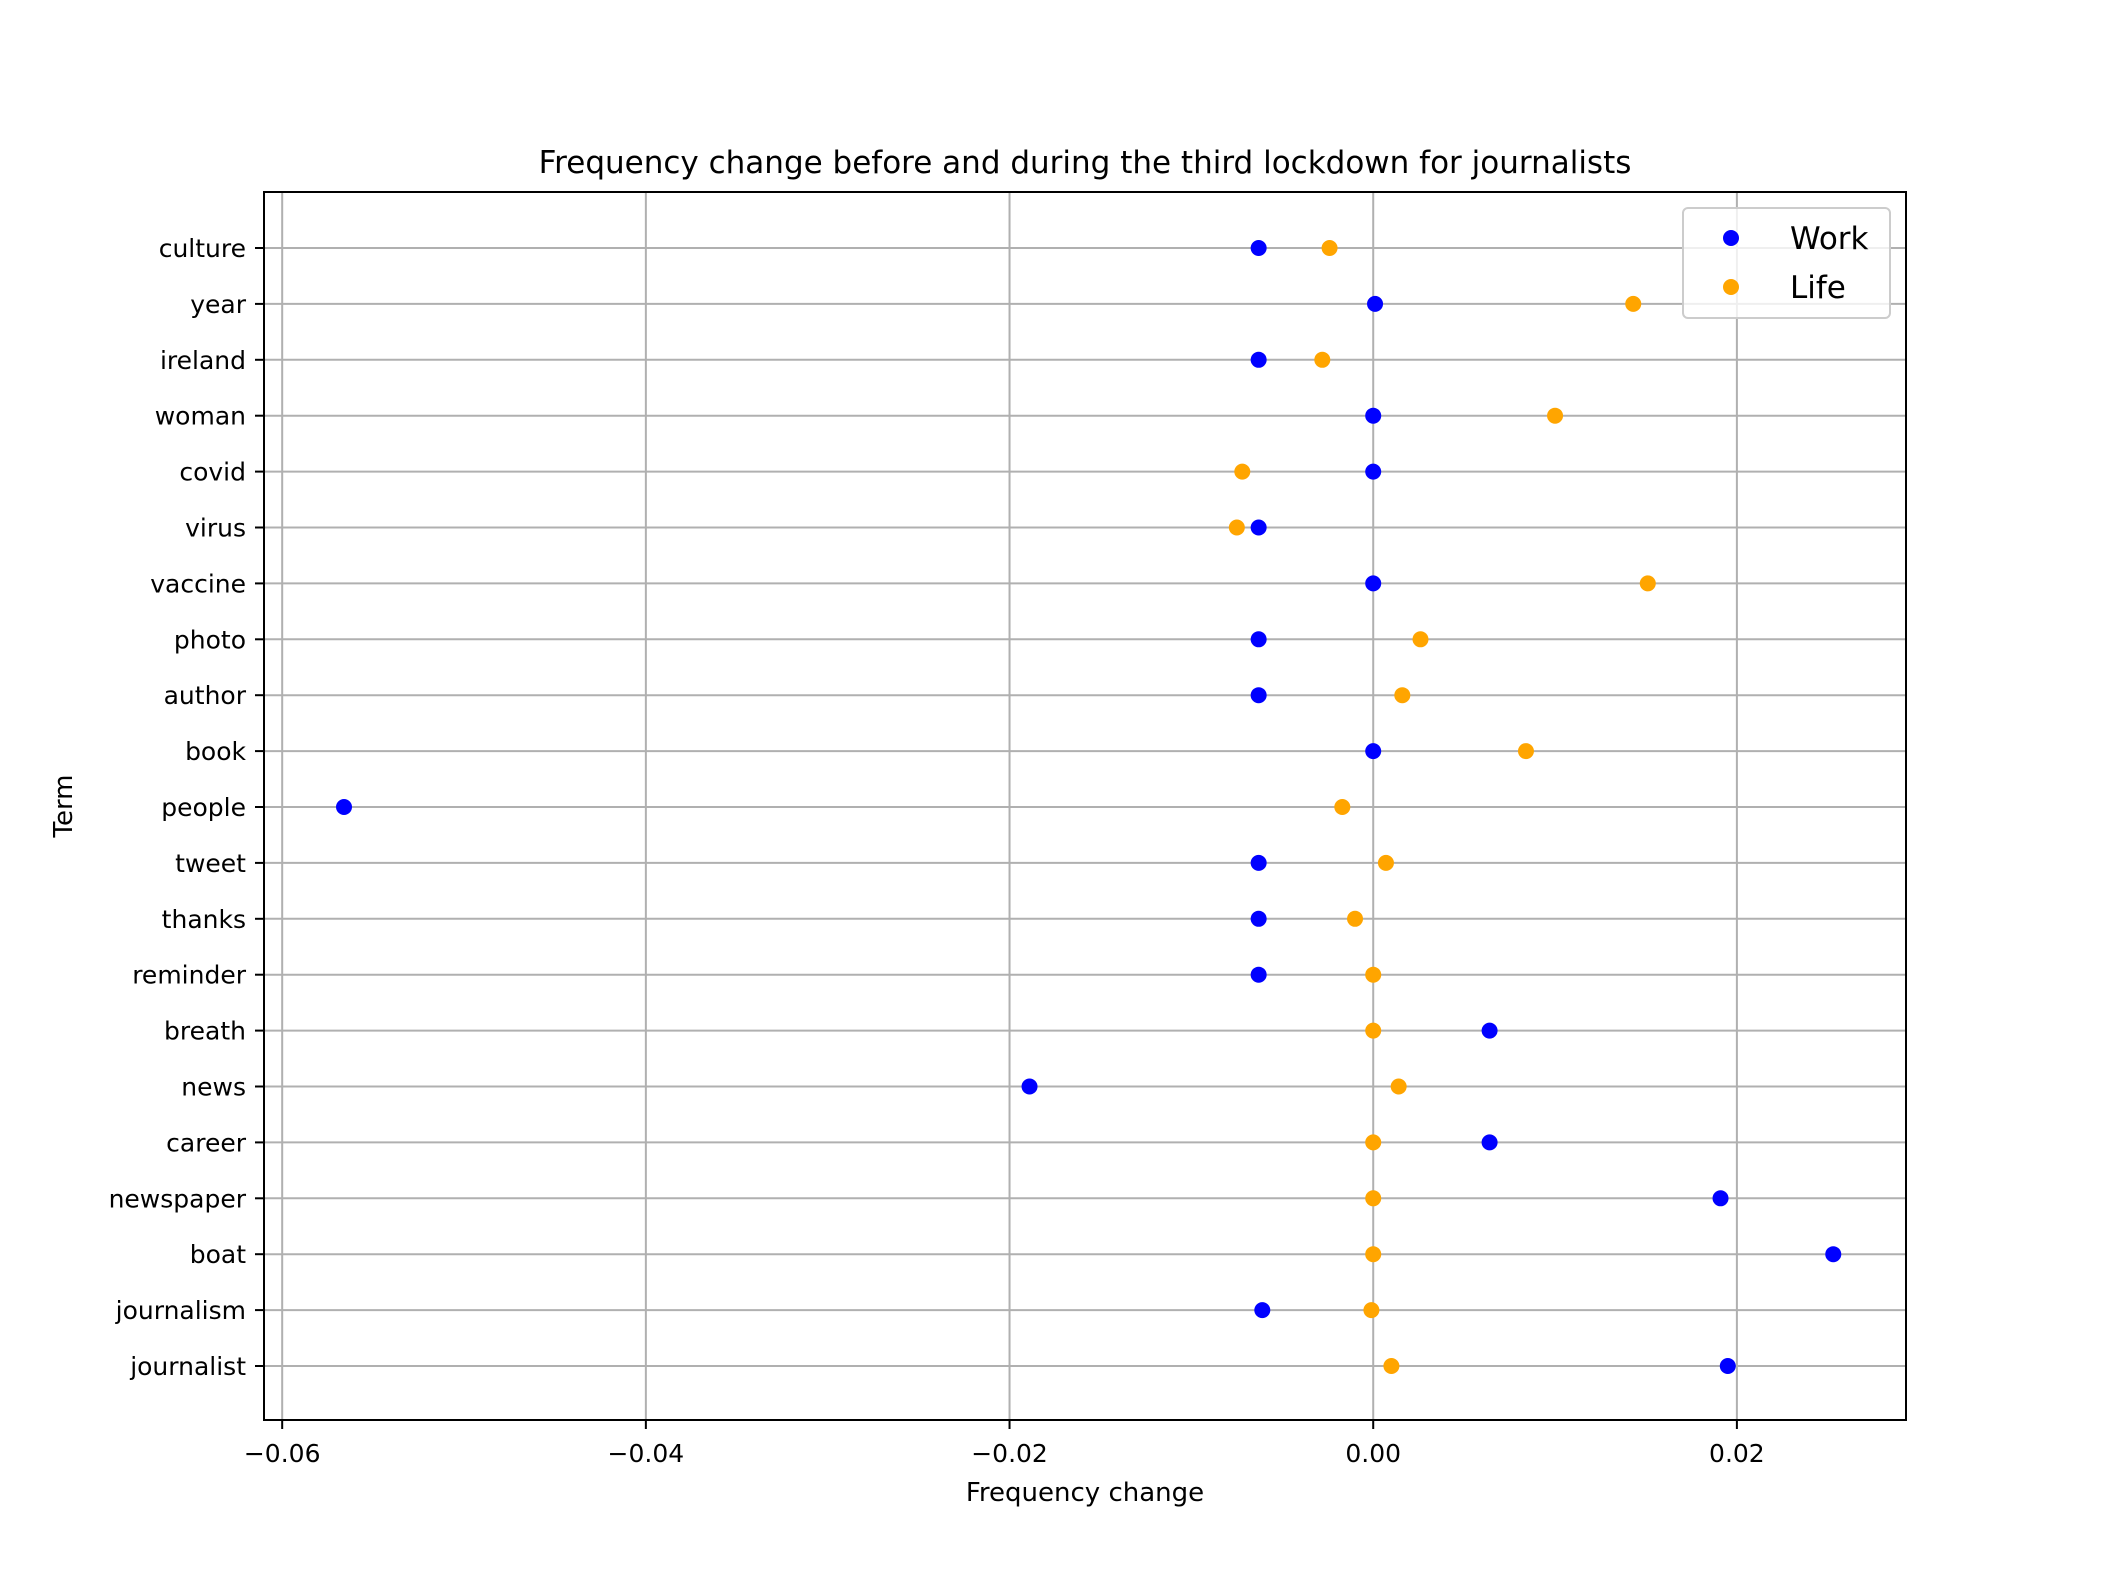 The width and height of the screenshot is (2106, 1588). I want to click on point-life-author, so click(1402, 695).